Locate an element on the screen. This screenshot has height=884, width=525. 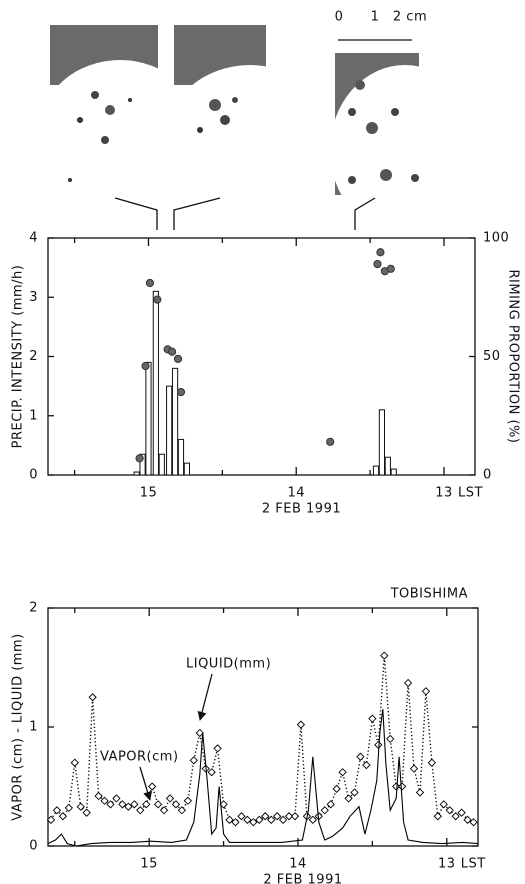
scale-label: 2 cm is located at coordinates (410, 17).